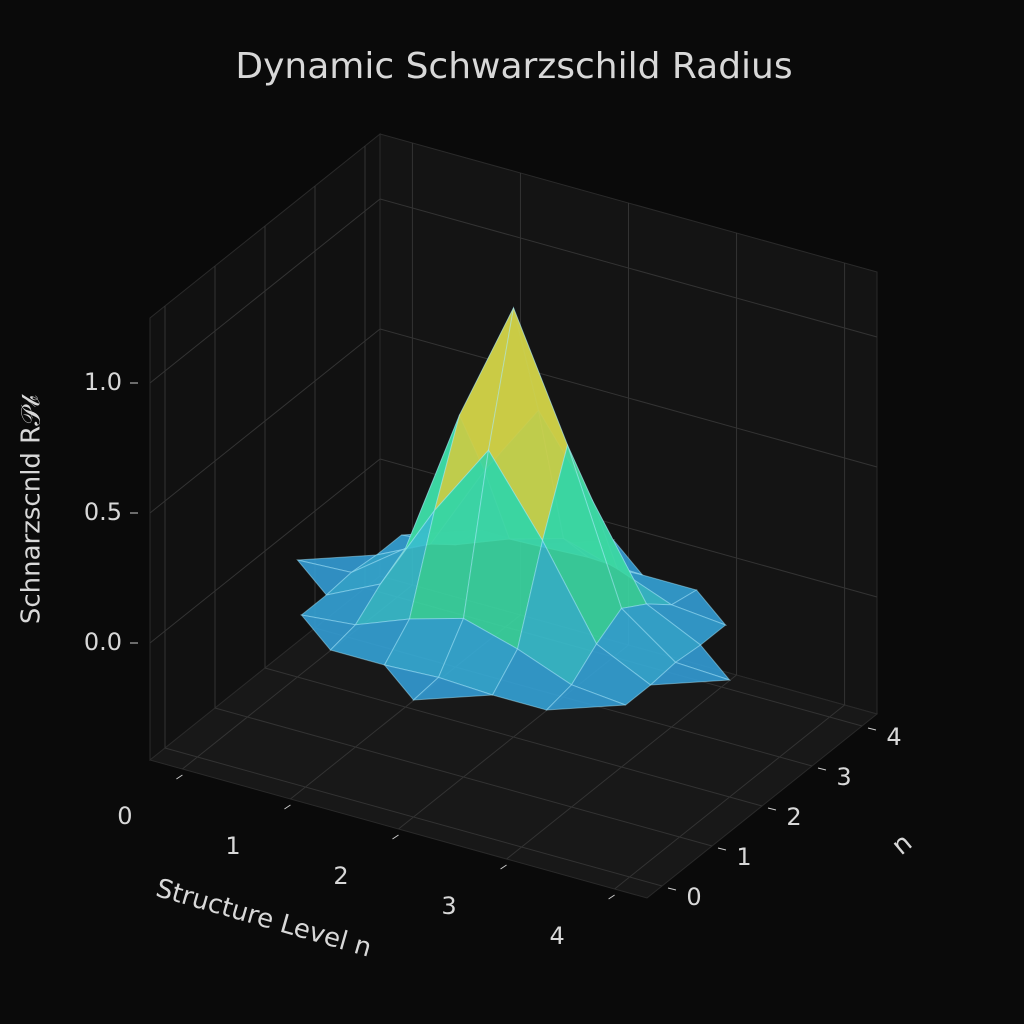 This screenshot has width=1024, height=1024. What do you see at coordinates (232, 846) in the screenshot?
I see `x-tick-label: 1` at bounding box center [232, 846].